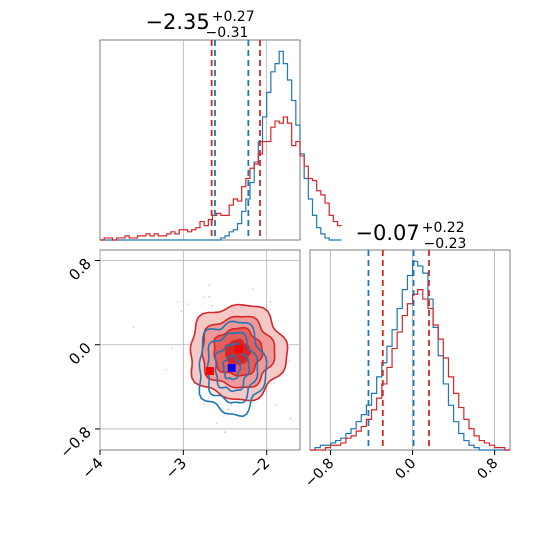 This screenshot has width=550, height=554. I want to click on contour-x-tick-label-1: −3, so click(176, 468).